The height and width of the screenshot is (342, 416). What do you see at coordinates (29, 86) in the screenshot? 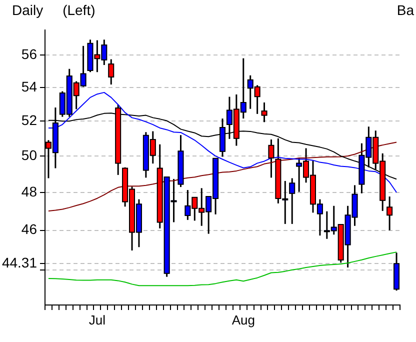
I see `y-tick-label: 54` at bounding box center [29, 86].